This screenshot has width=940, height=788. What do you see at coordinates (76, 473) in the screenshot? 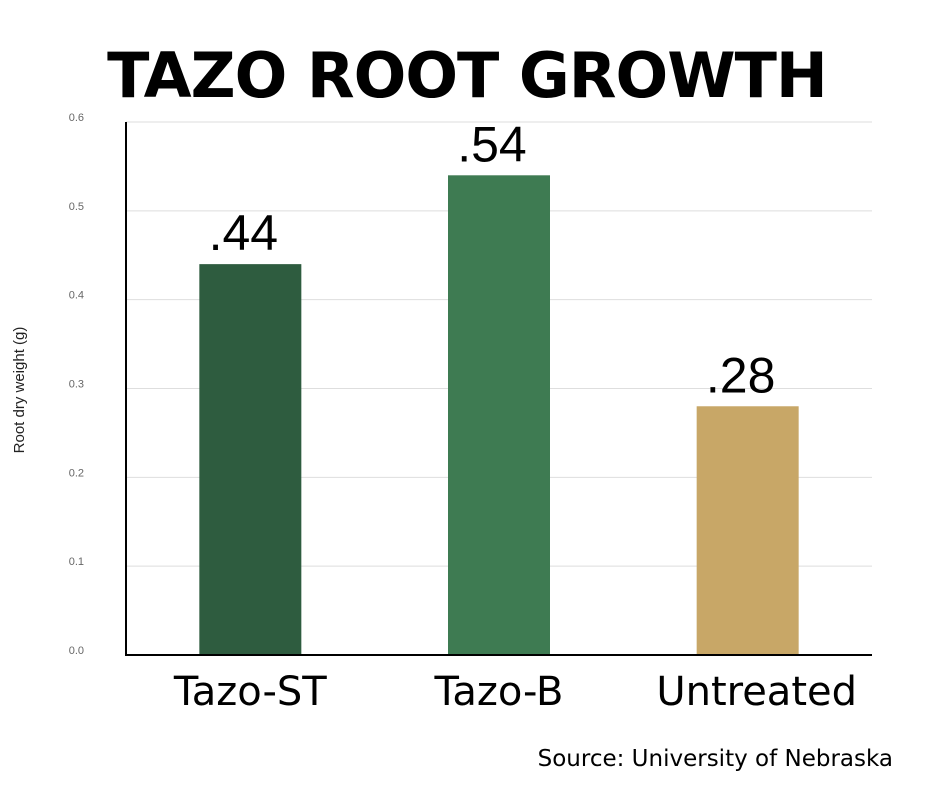
I see `y-tick-label: 0.2` at bounding box center [76, 473].